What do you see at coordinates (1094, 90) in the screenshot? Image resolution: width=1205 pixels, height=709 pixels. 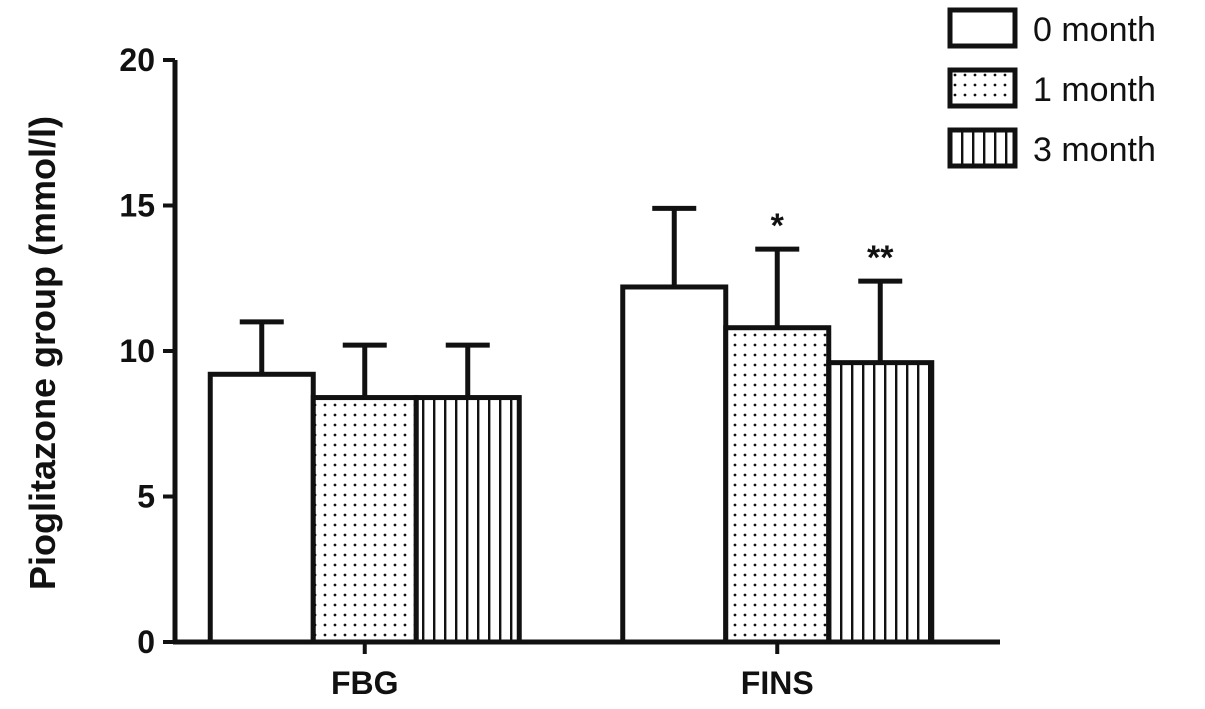 I see `legend-label: 1 month` at bounding box center [1094, 90].